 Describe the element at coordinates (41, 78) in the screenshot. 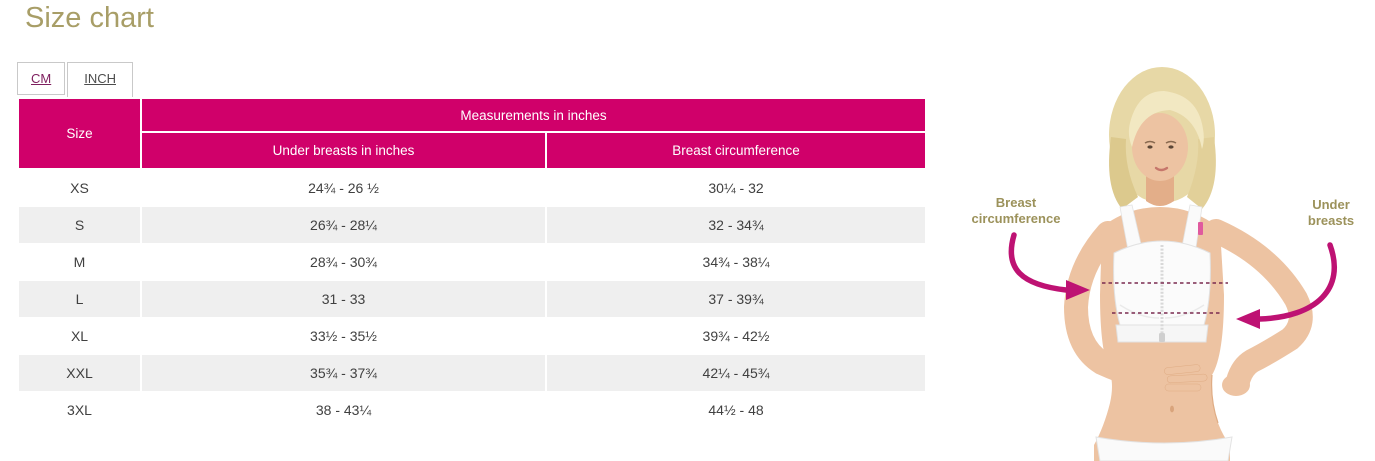

I see `tab-cm: CM` at that location.